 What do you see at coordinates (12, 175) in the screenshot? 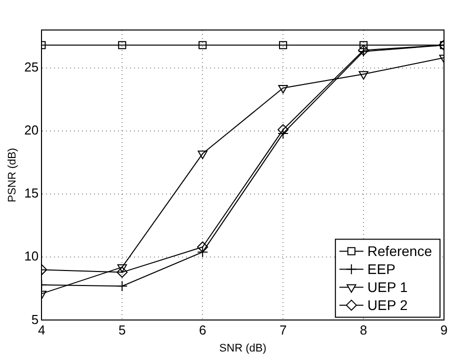
I see `y-axis-title: PSNR (dB)` at bounding box center [12, 175].